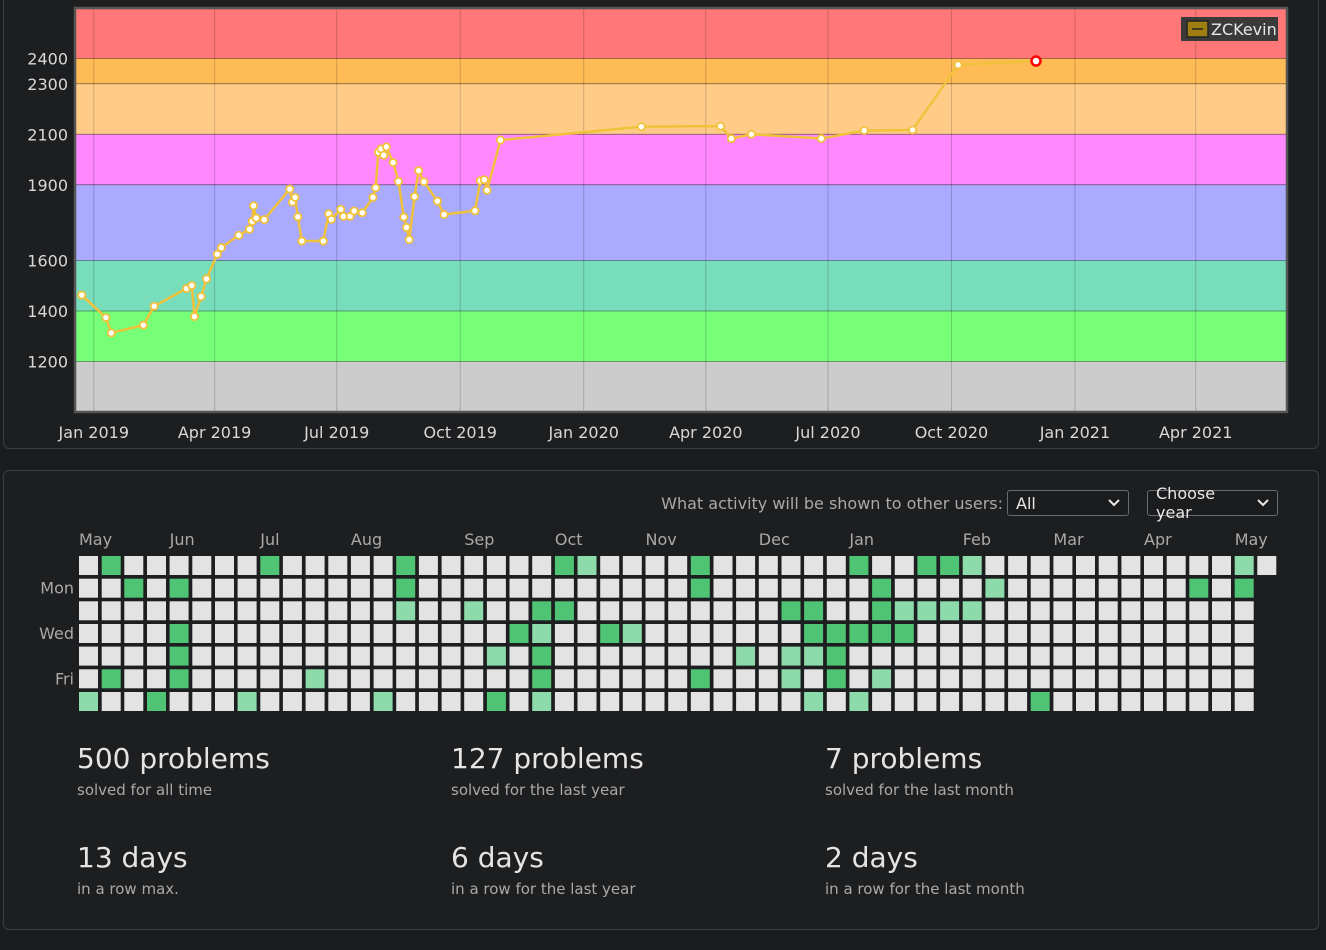 The image size is (1326, 950). What do you see at coordinates (1212, 503) in the screenshot?
I see `year-select: Choose year` at bounding box center [1212, 503].